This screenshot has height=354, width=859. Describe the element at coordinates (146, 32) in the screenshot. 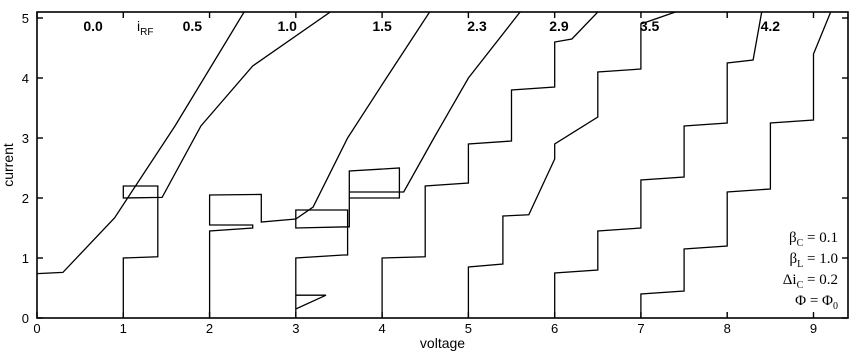

I see `legend-header-sub: RF` at that location.